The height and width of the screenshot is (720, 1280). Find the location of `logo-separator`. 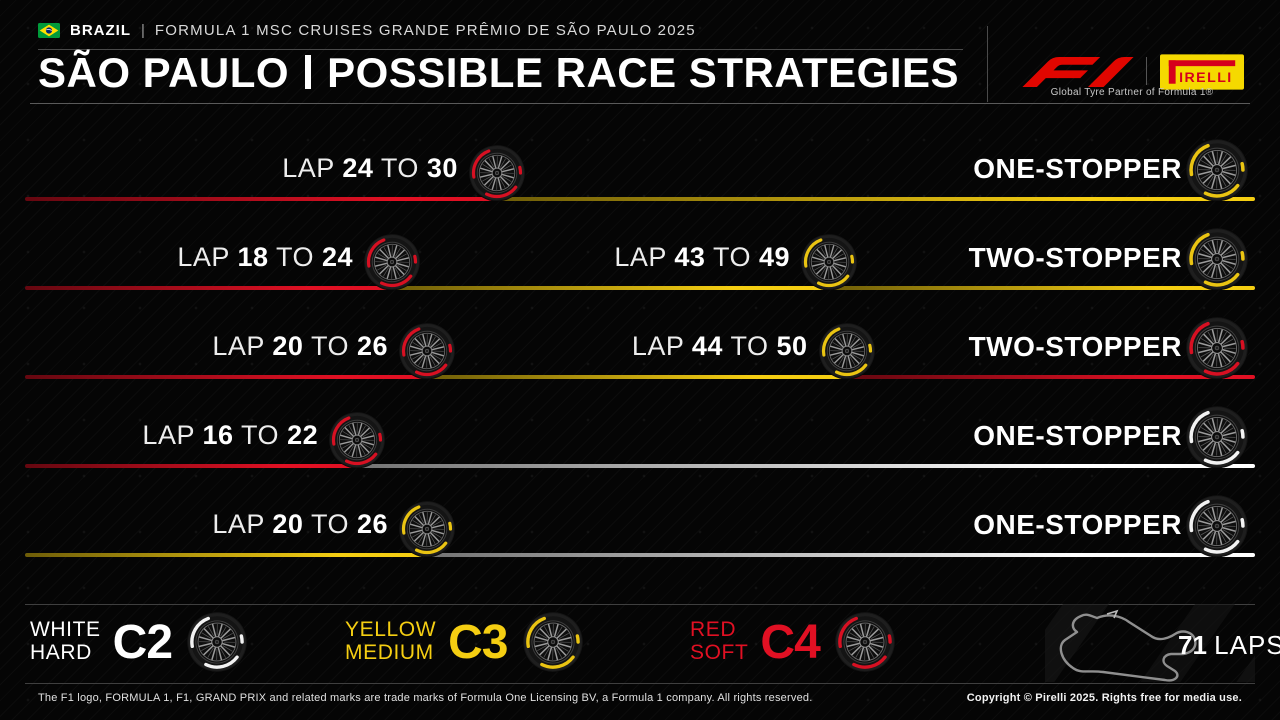

logo-separator is located at coordinates (1146, 71).